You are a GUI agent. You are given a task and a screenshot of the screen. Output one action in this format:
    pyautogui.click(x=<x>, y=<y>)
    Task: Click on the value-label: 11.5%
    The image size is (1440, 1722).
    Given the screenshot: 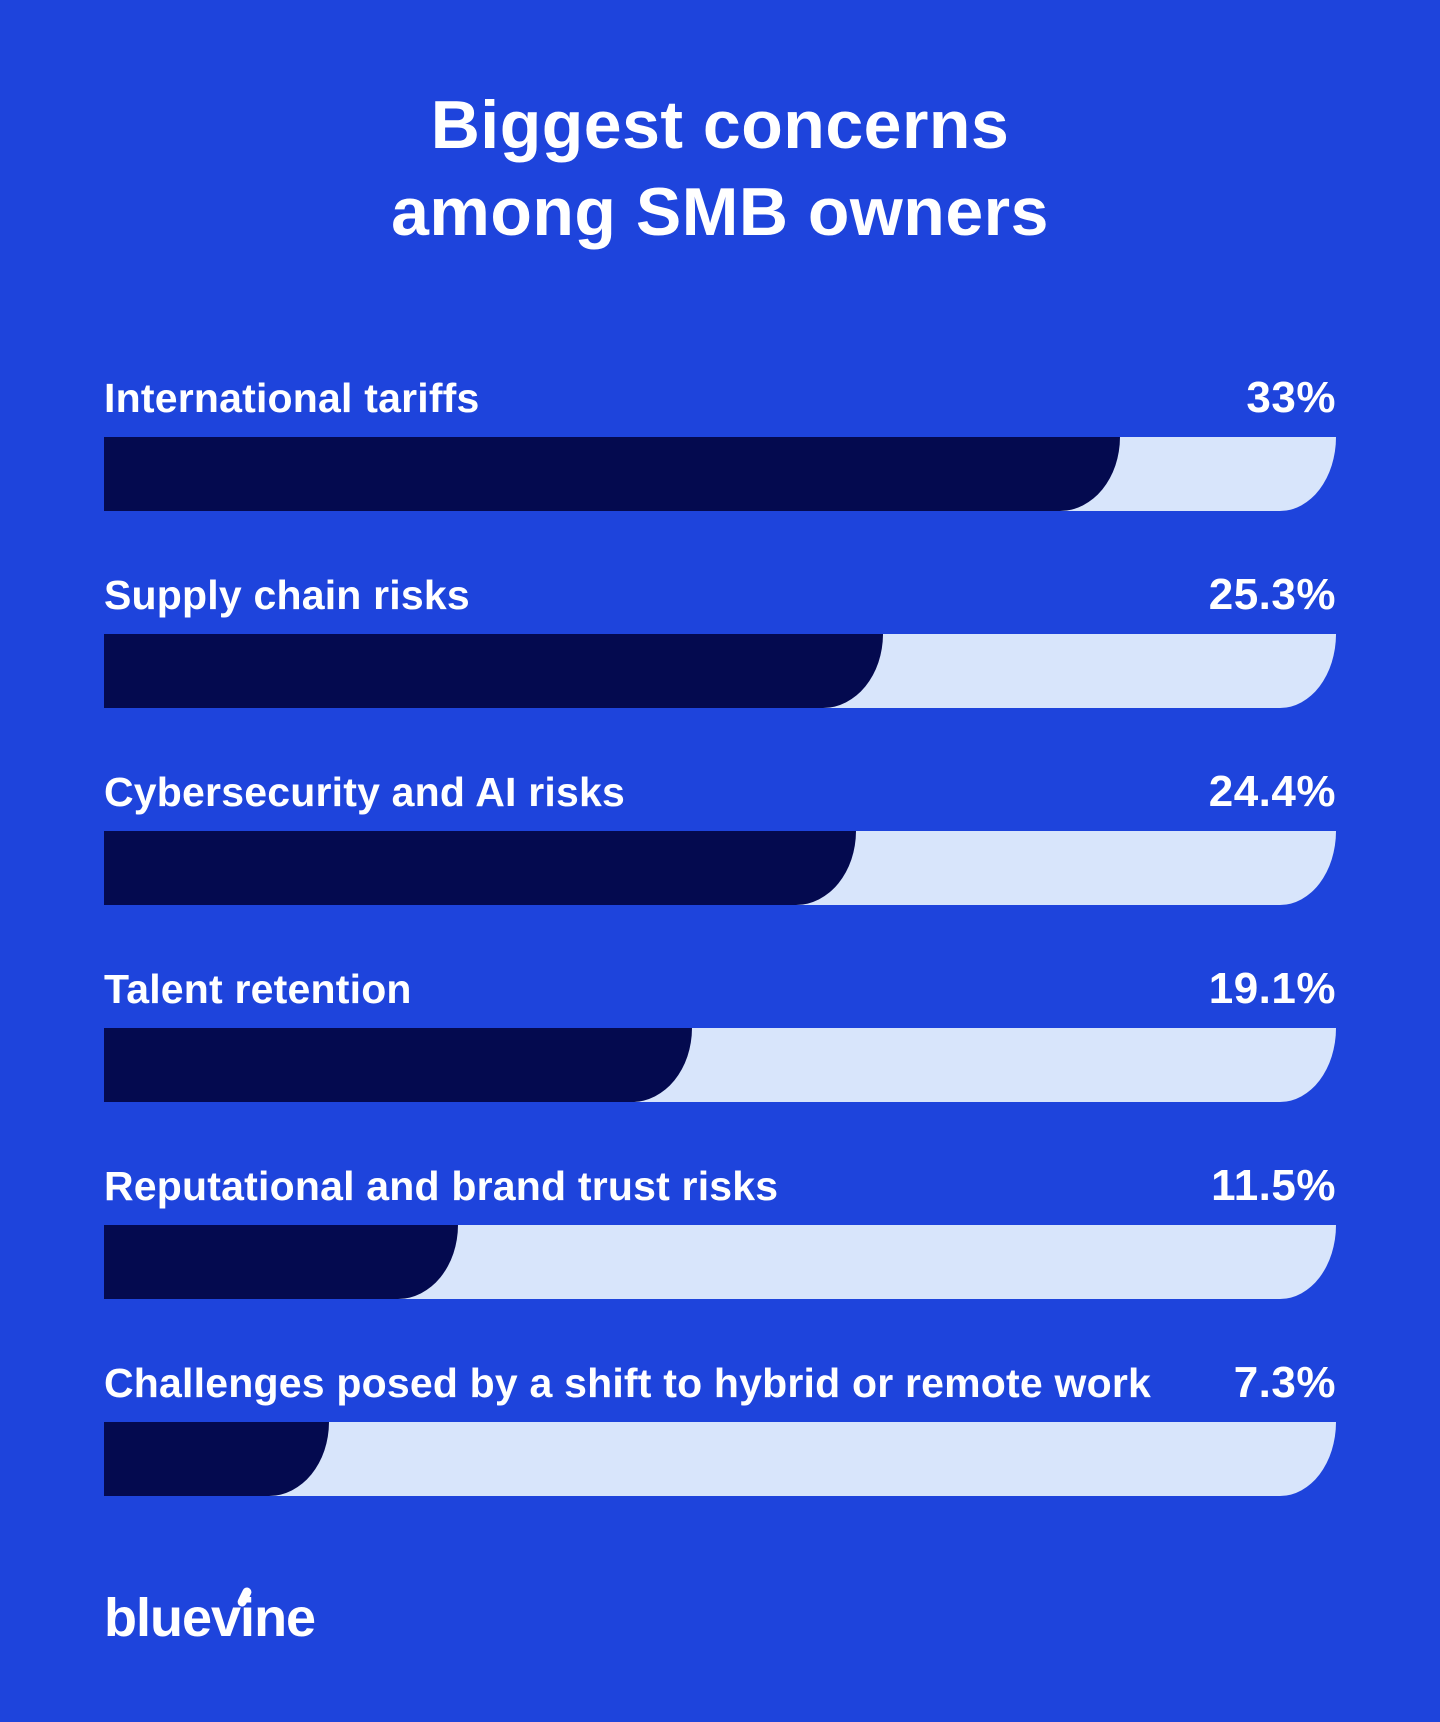 What is the action you would take?
    pyautogui.click(x=1273, y=1185)
    